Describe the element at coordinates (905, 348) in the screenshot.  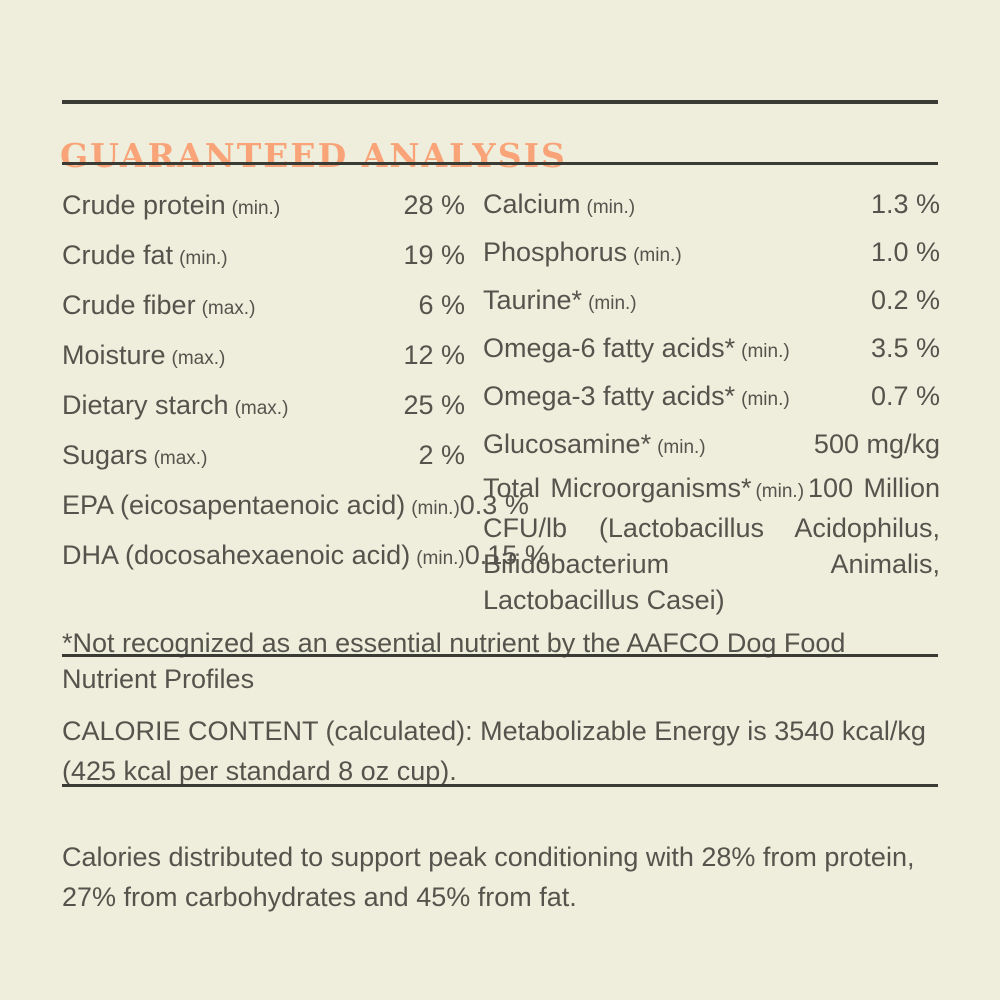
I see `nutrient-value: 3.5 %` at that location.